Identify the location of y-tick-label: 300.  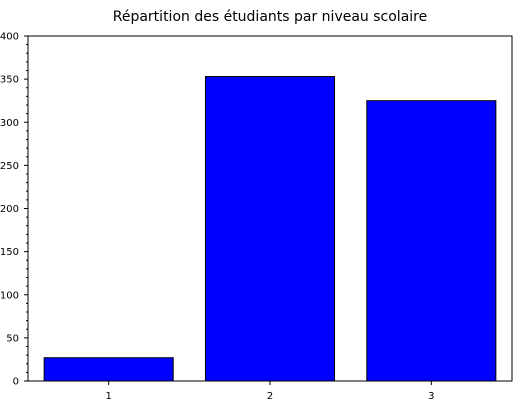
(9, 123).